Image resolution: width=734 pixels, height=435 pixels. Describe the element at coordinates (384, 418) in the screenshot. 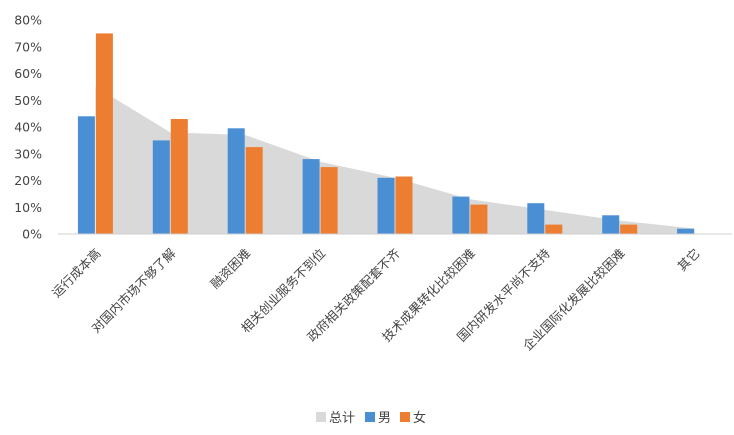

I see `legend-label: 男` at that location.